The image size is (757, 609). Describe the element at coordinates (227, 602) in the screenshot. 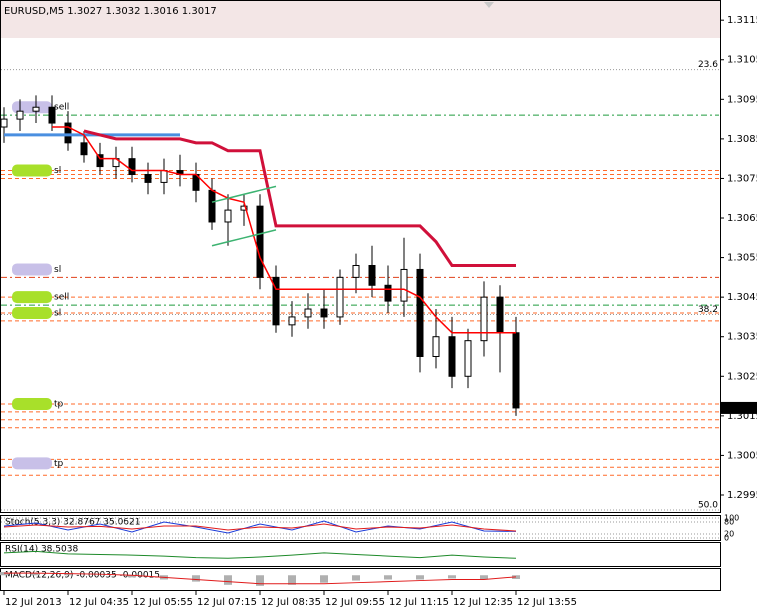

I see `x-tick-label: 12 Jul 07:15` at that location.